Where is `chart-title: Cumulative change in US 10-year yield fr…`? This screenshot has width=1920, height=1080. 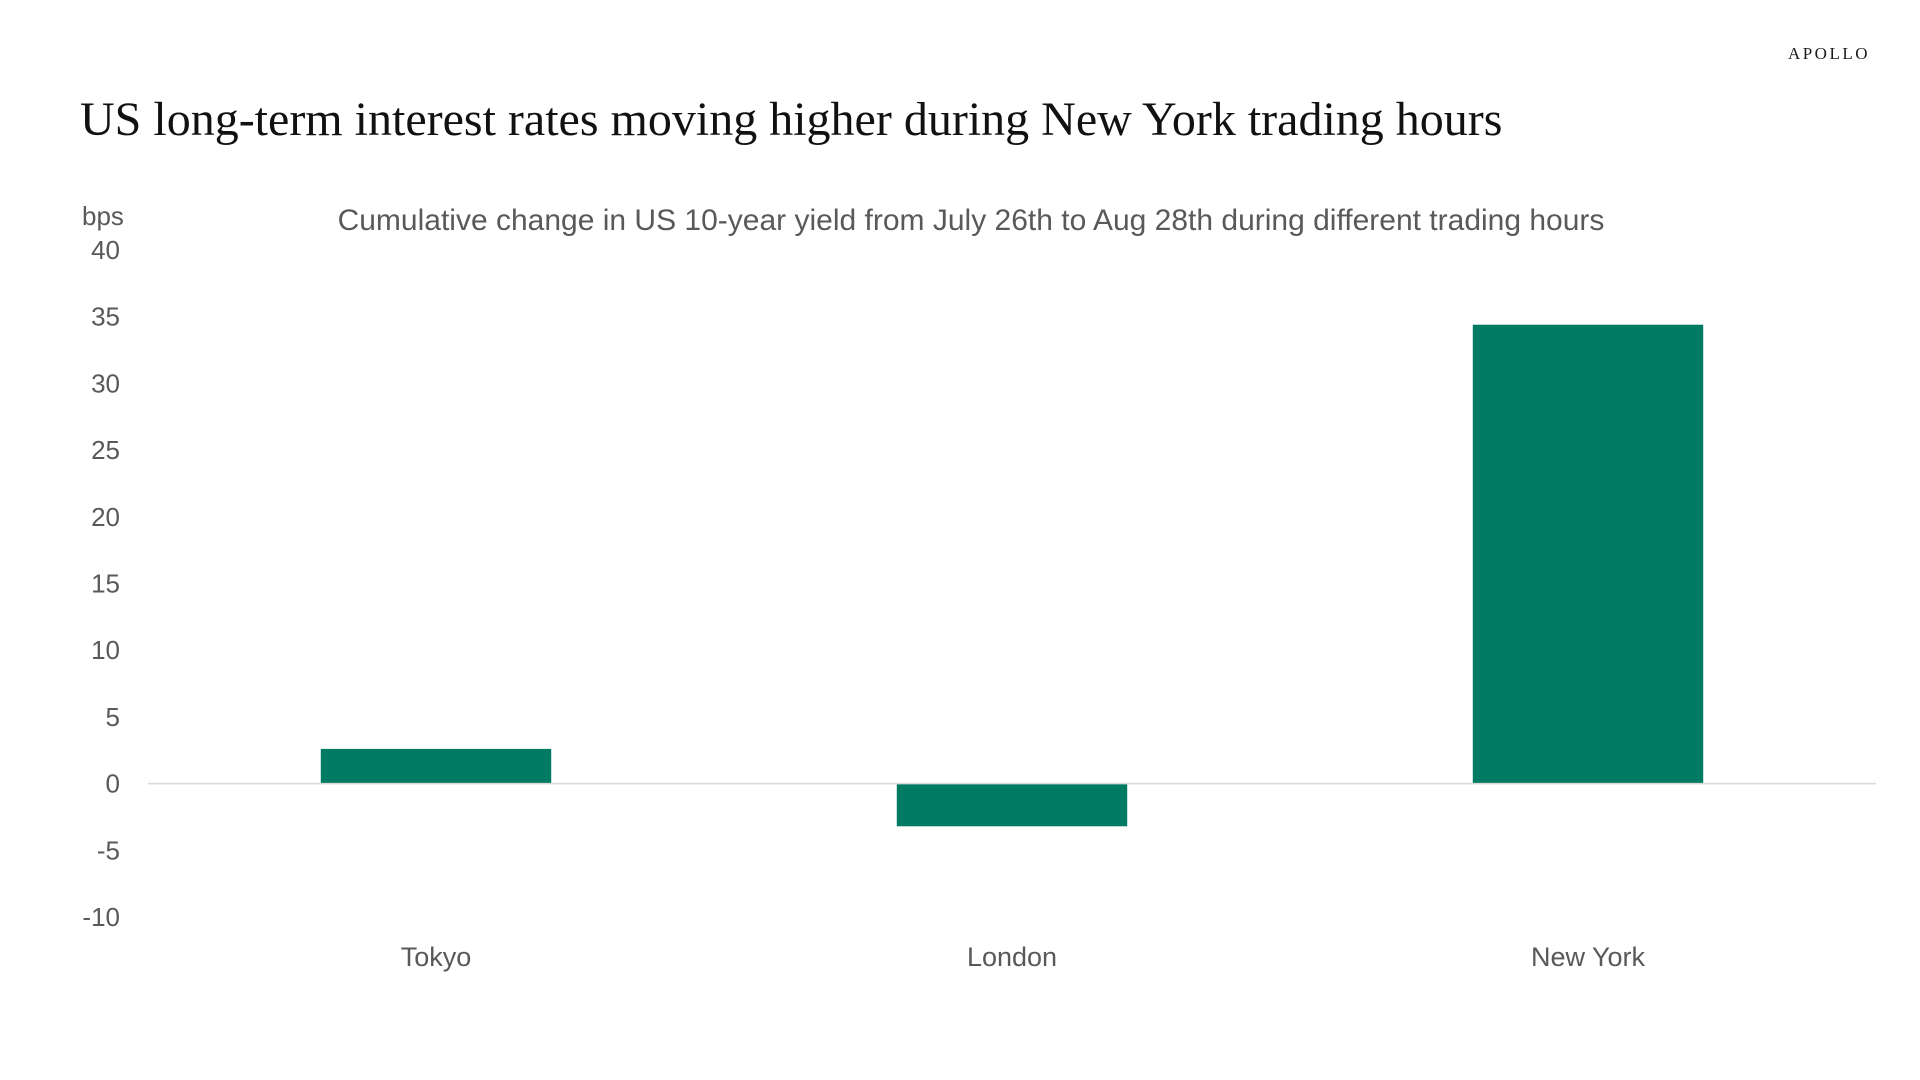 chart-title: Cumulative change in US 10-year yield fr… is located at coordinates (971, 220).